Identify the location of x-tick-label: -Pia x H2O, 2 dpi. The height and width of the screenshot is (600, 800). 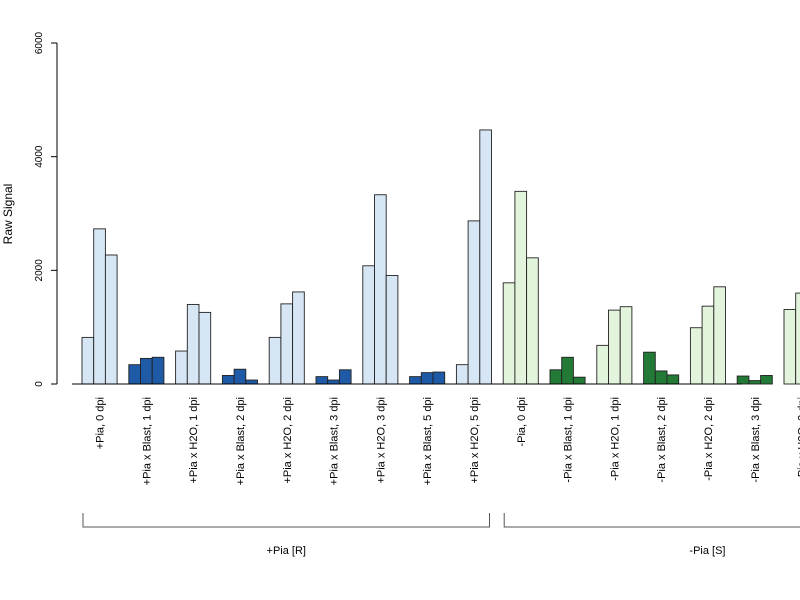
(709, 439).